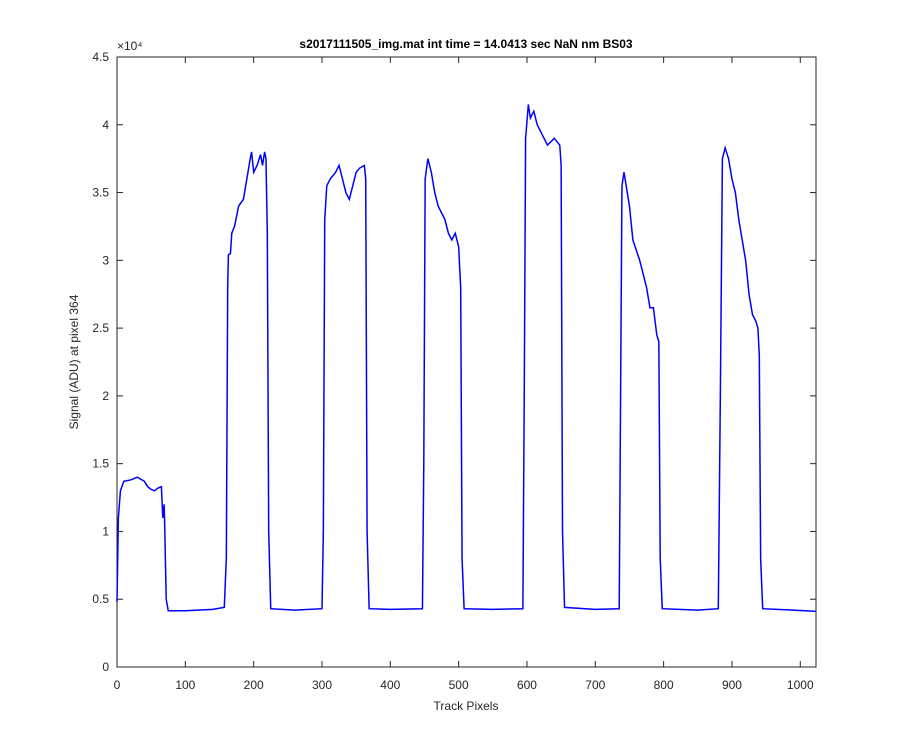  What do you see at coordinates (100, 328) in the screenshot?
I see `y-tick-label: 2.5` at bounding box center [100, 328].